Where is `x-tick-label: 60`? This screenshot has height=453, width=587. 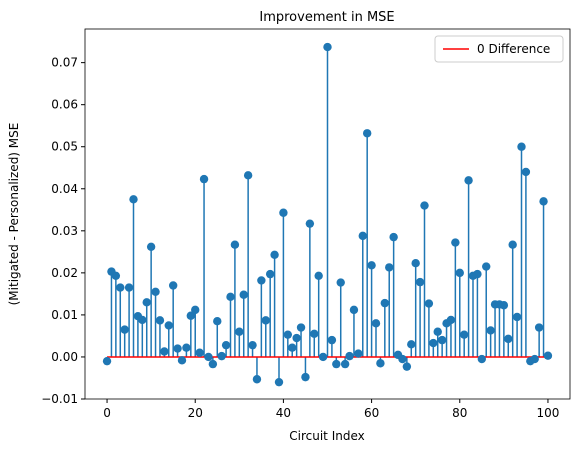
x-tick-label: 60 is located at coordinates (371, 413).